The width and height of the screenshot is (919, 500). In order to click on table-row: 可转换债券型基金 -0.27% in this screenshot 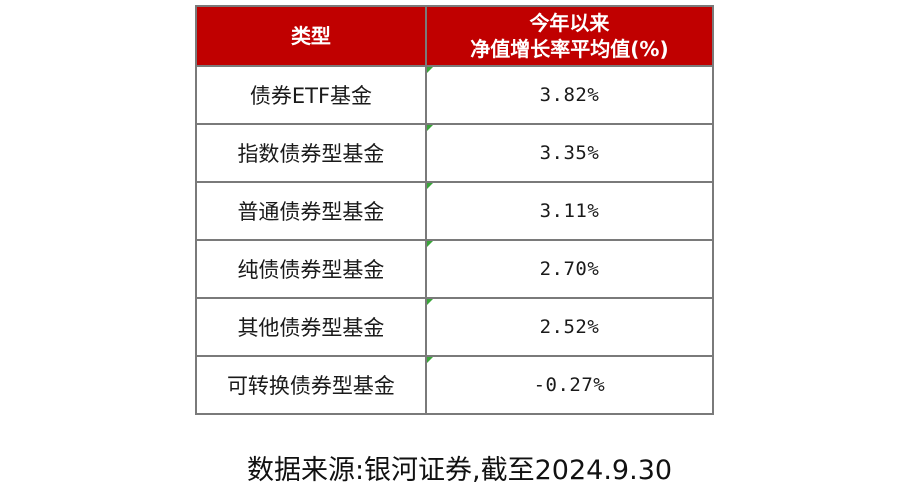, I will do `click(455, 385)`.